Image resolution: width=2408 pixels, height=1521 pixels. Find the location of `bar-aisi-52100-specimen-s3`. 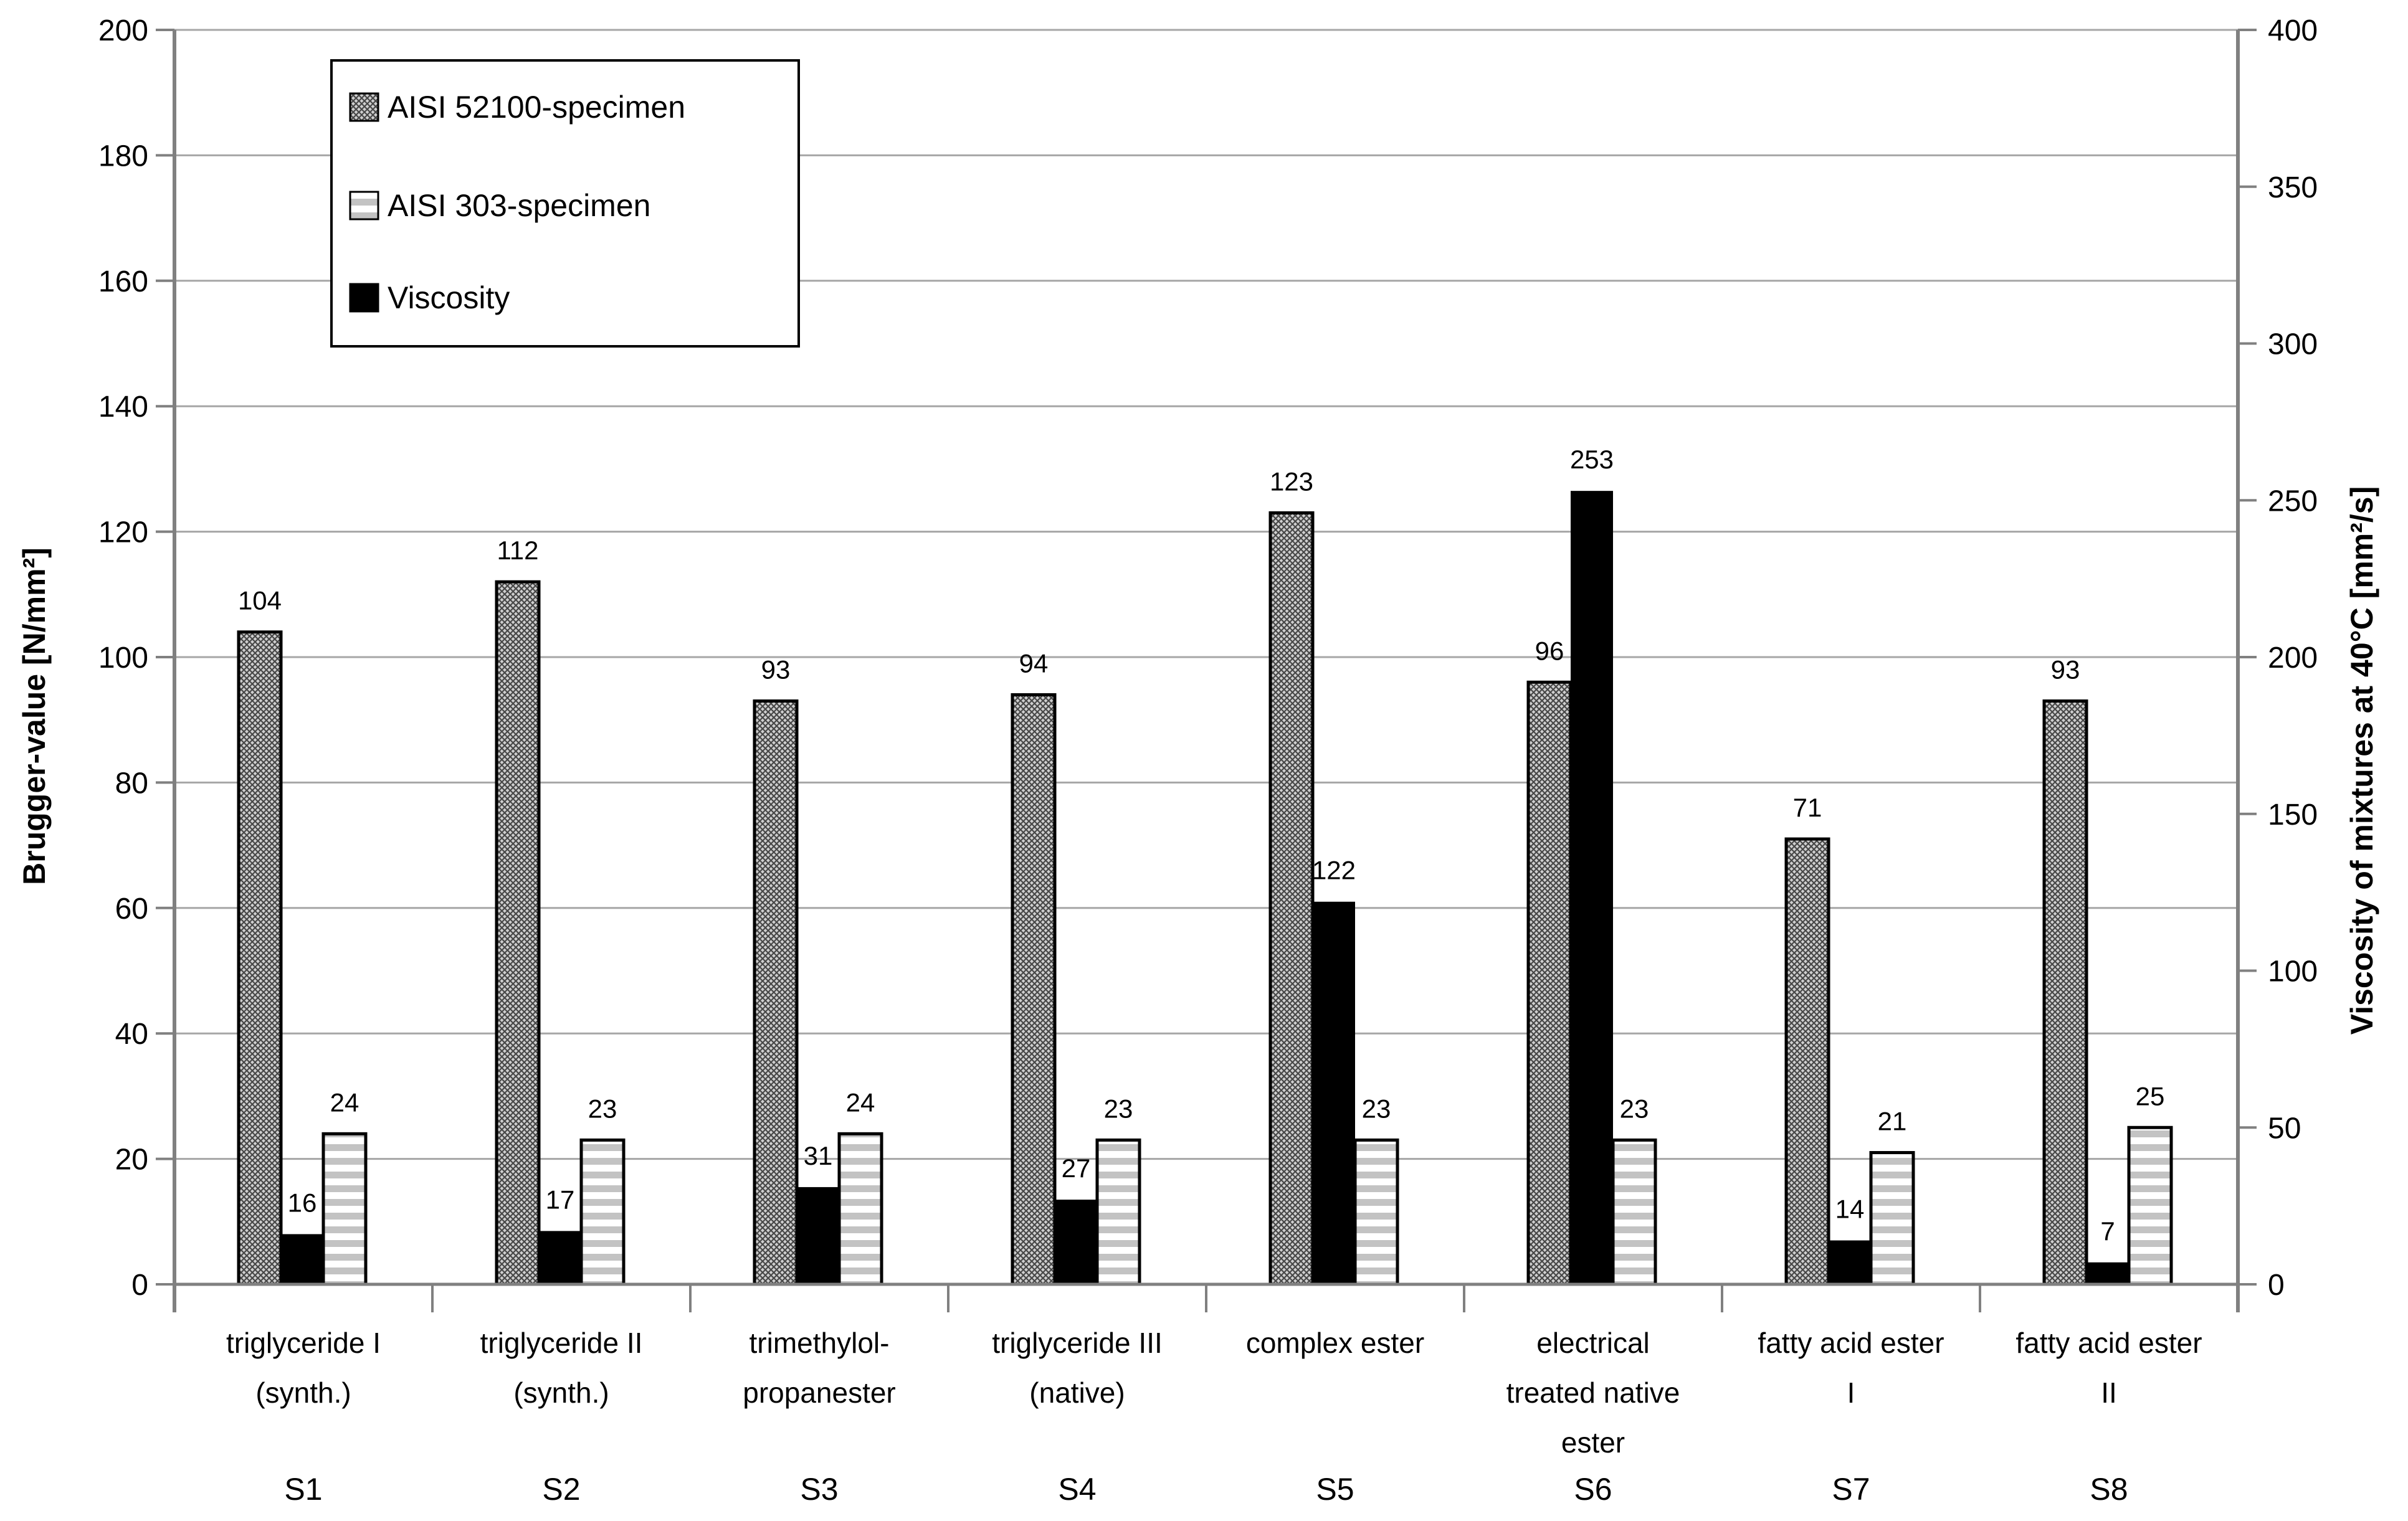

bar-aisi-52100-specimen-s3 is located at coordinates (776, 992).